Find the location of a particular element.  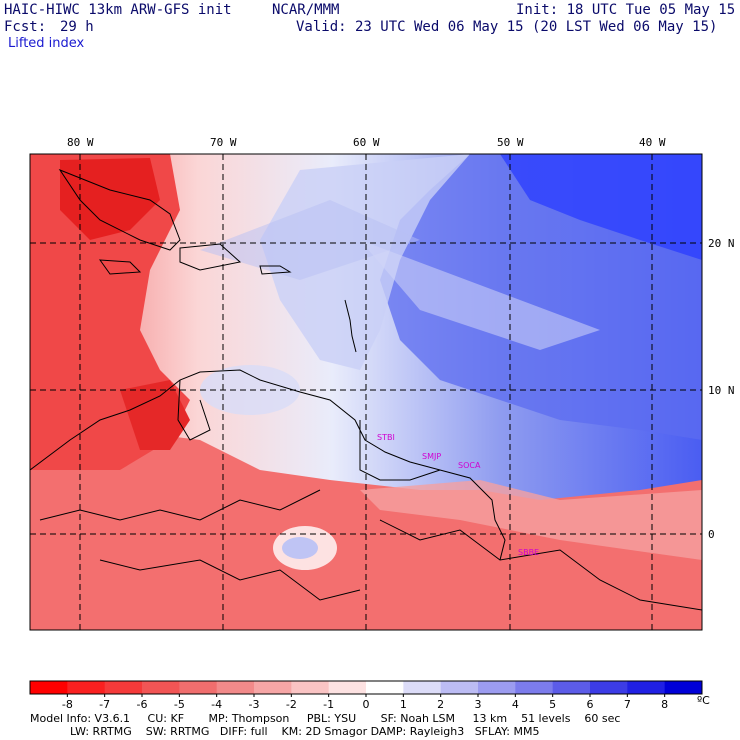

colorbar-unit: ºC is located at coordinates (703, 700).